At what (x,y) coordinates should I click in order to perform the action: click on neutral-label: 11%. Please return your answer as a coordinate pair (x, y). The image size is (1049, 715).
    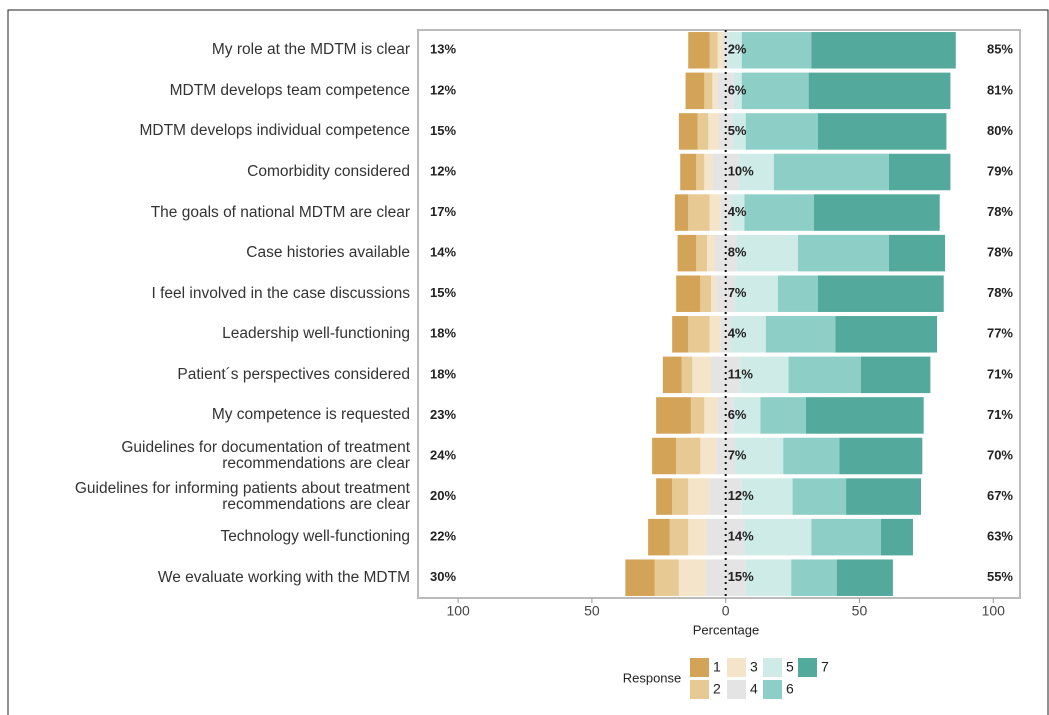
    Looking at the image, I should click on (741, 373).